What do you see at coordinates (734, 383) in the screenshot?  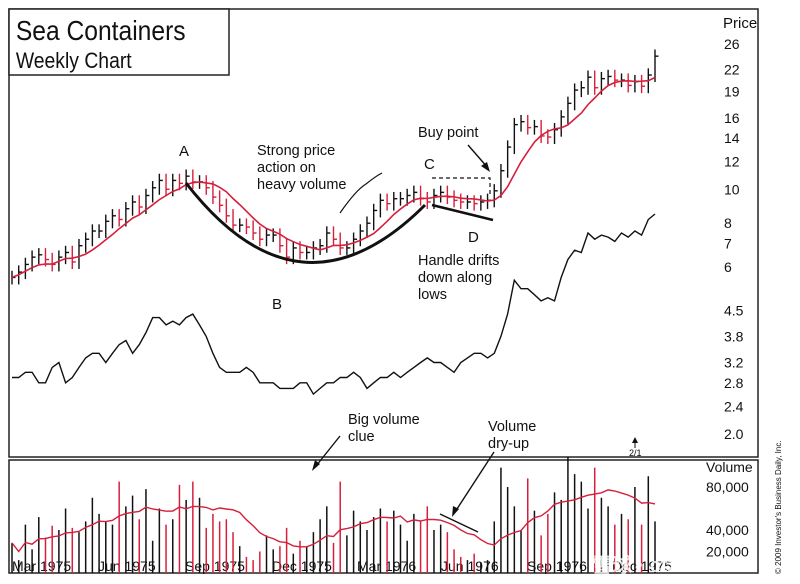 I see `price-tick-label: 2.8` at bounding box center [734, 383].